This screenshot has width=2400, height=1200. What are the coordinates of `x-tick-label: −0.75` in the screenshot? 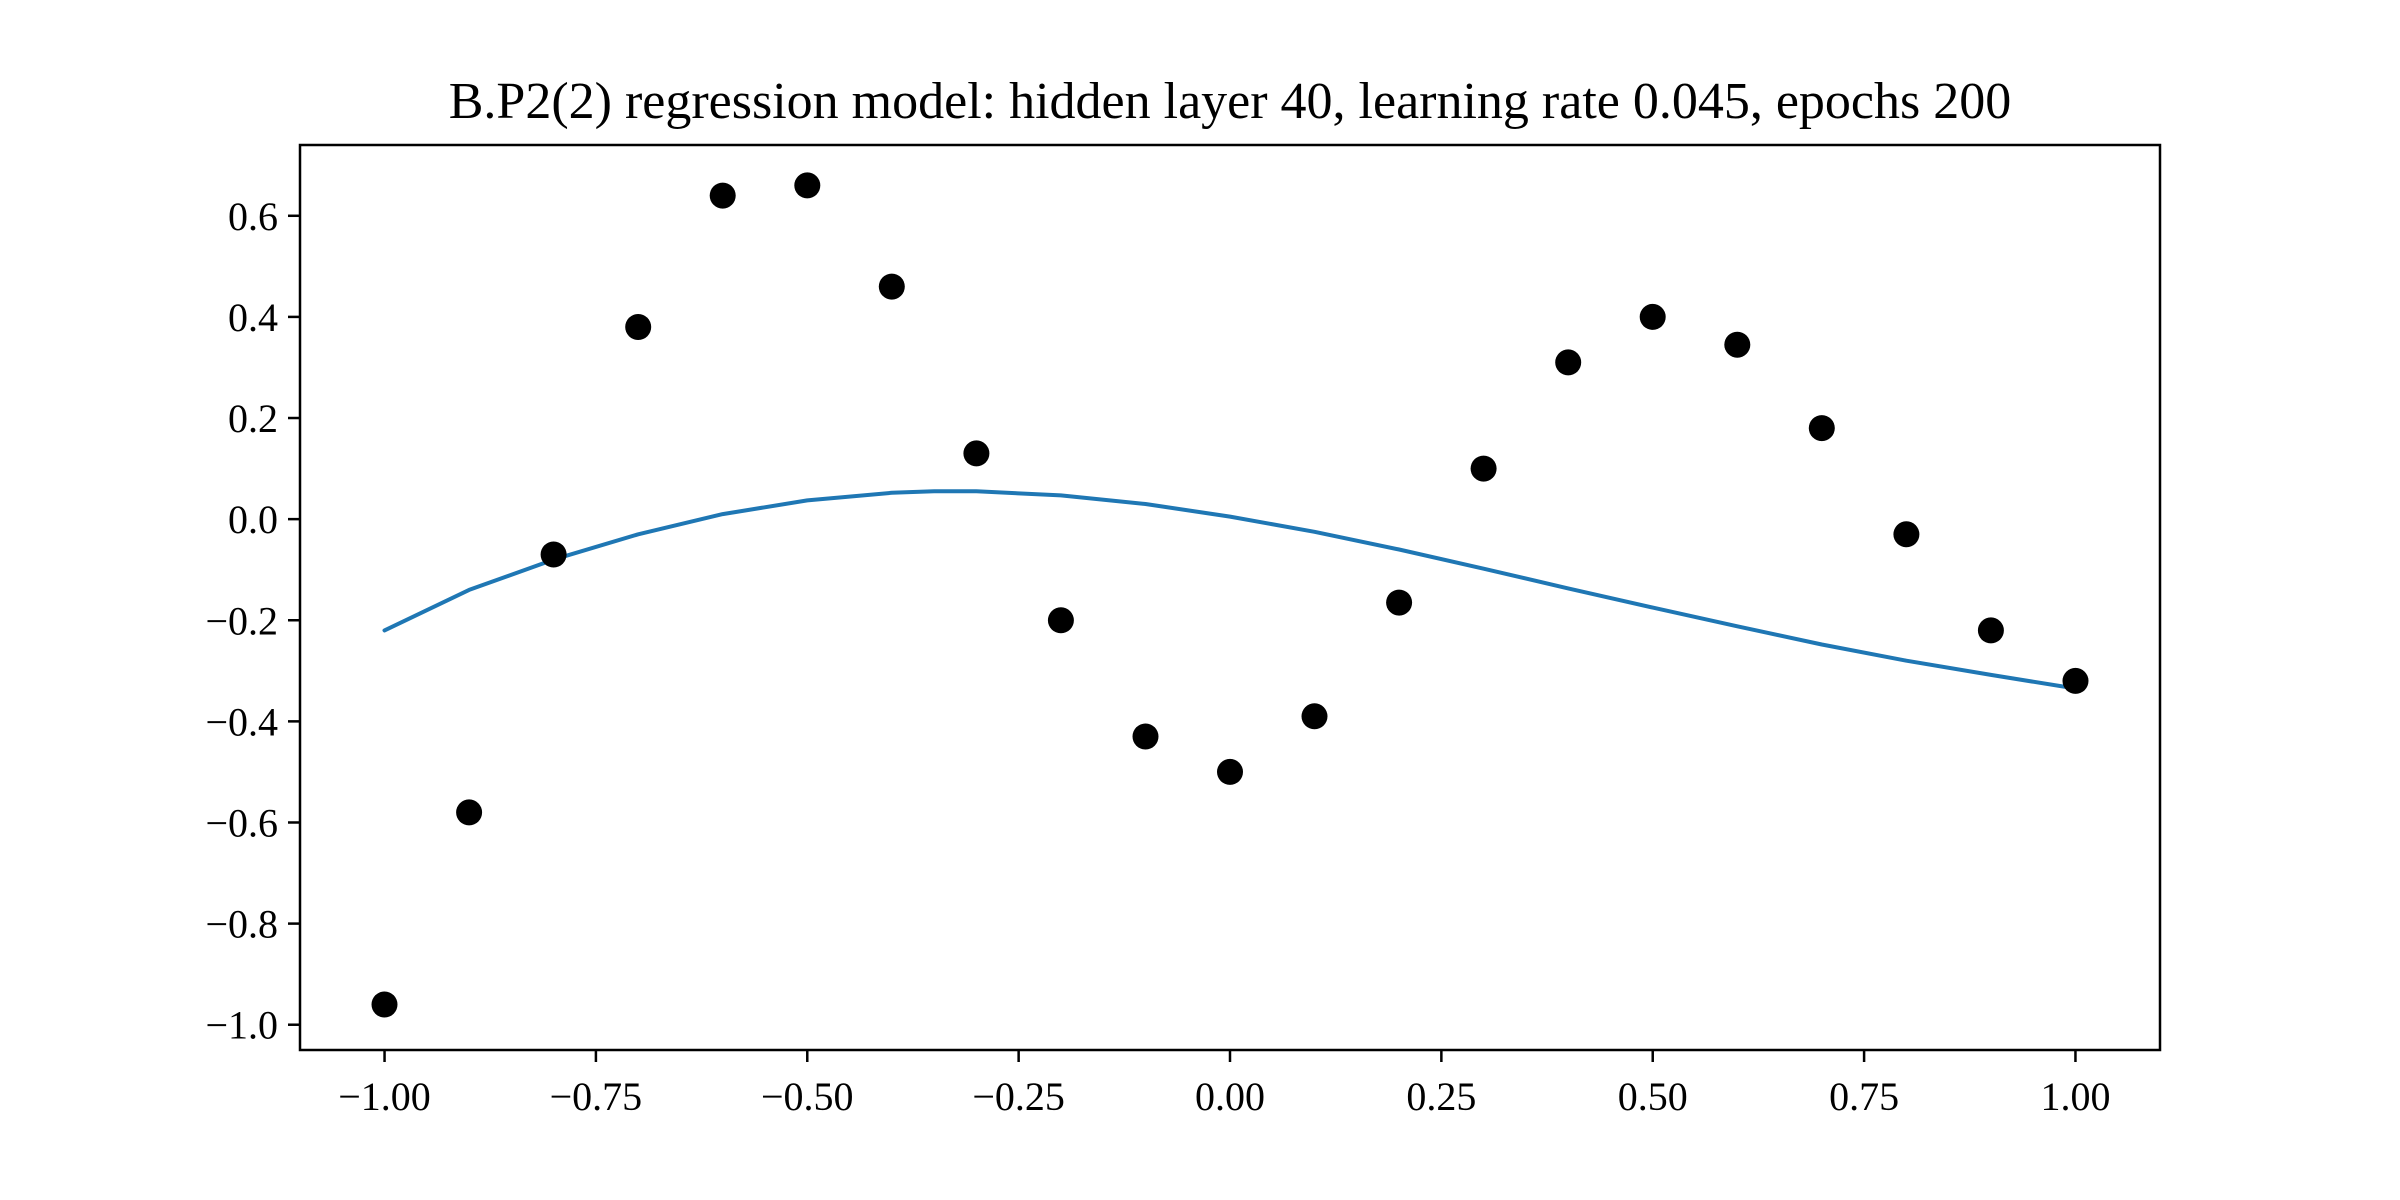 It's located at (596, 1096).